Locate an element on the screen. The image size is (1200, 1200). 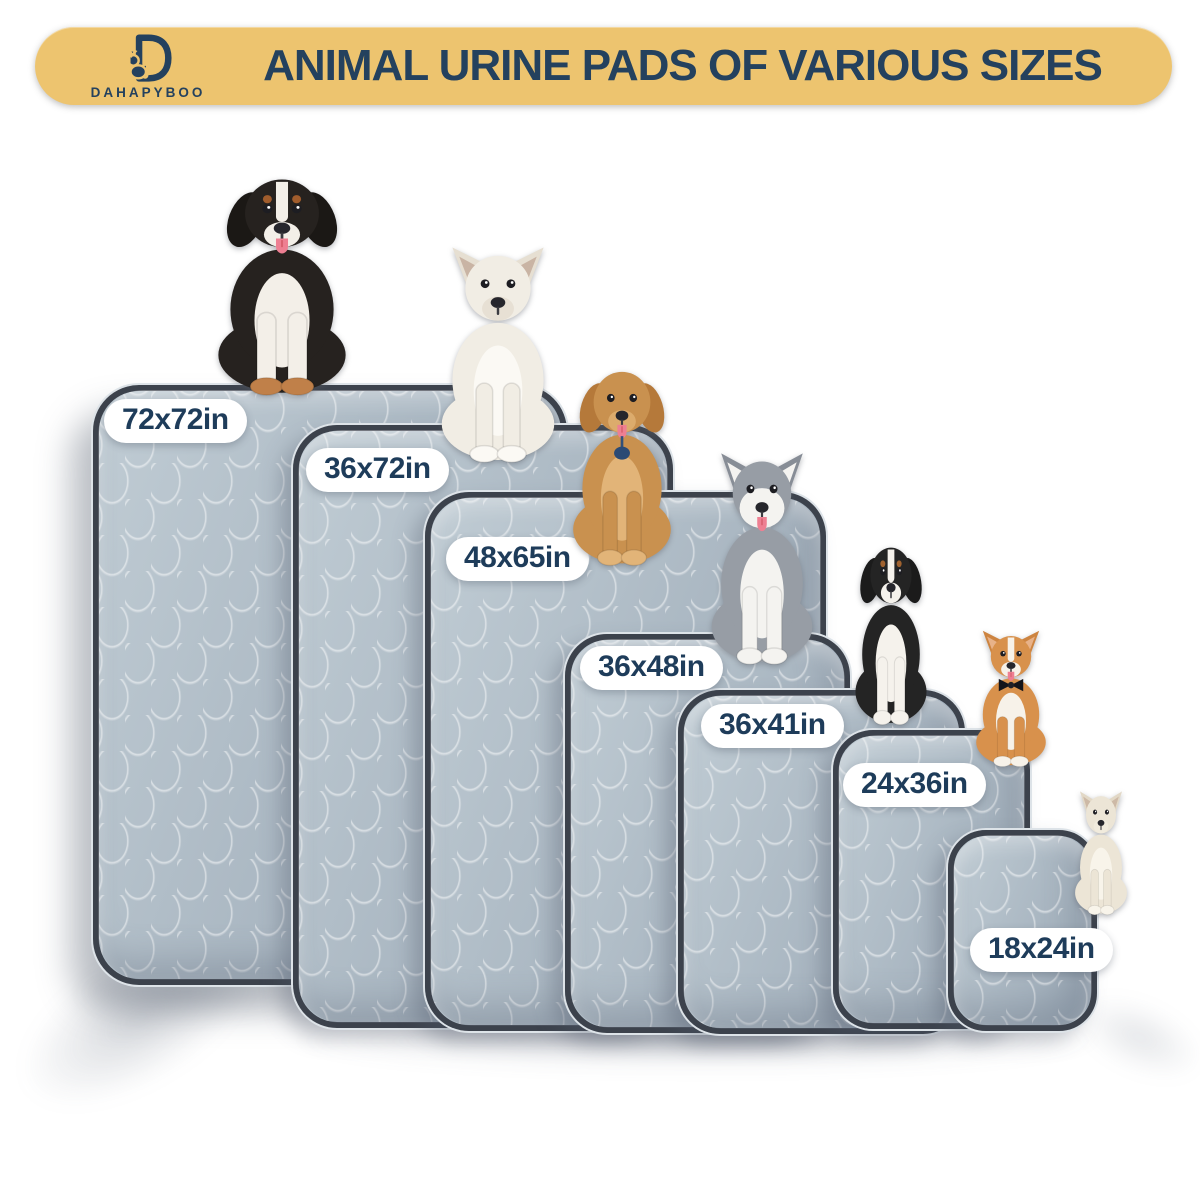
brand-logo: DAHAPYBOO is located at coordinates (148, 66).